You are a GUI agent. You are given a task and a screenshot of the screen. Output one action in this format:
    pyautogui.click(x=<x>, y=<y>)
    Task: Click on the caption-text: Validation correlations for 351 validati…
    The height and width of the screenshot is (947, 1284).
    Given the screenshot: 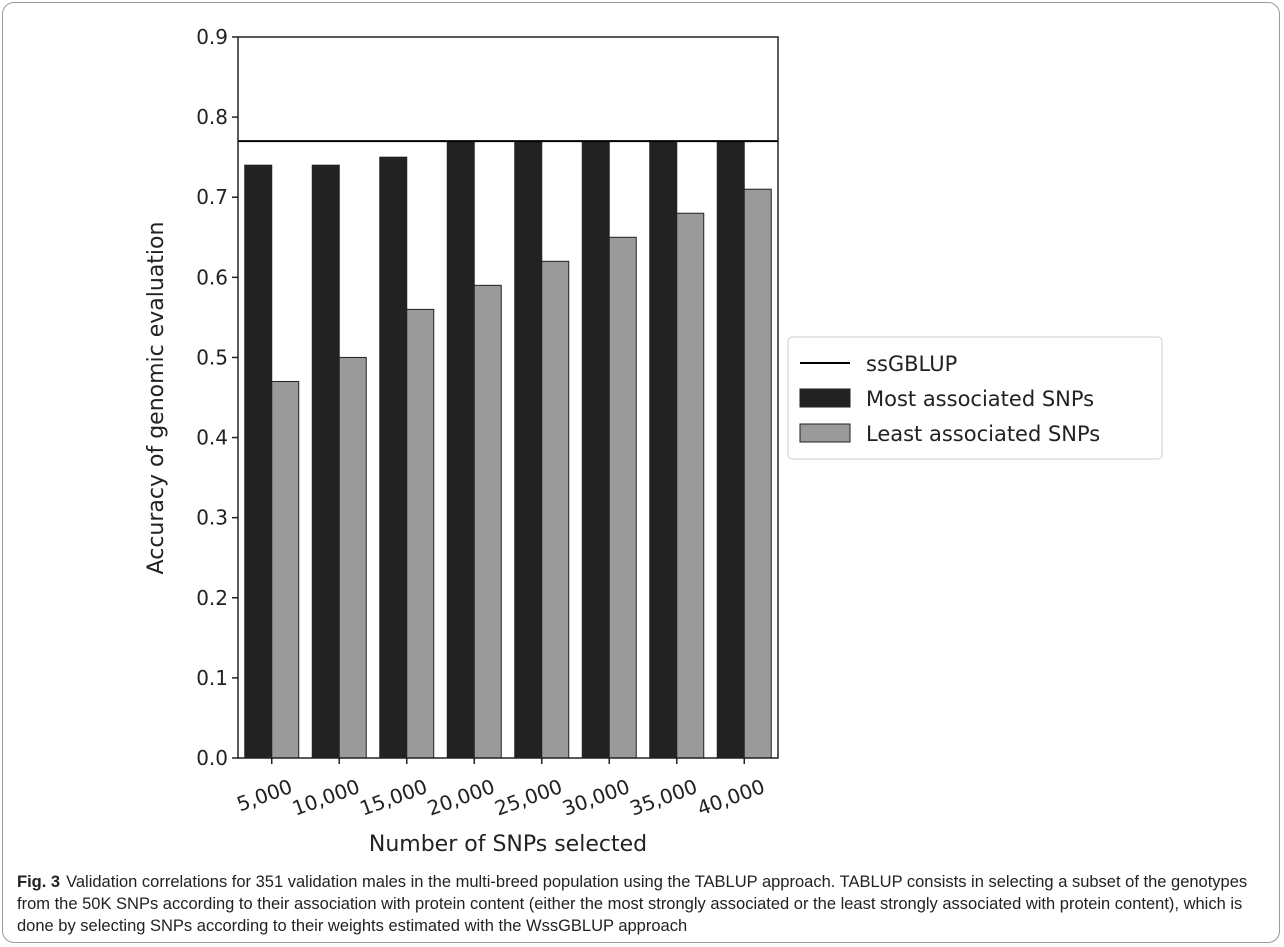 What is the action you would take?
    pyautogui.click(x=632, y=904)
    